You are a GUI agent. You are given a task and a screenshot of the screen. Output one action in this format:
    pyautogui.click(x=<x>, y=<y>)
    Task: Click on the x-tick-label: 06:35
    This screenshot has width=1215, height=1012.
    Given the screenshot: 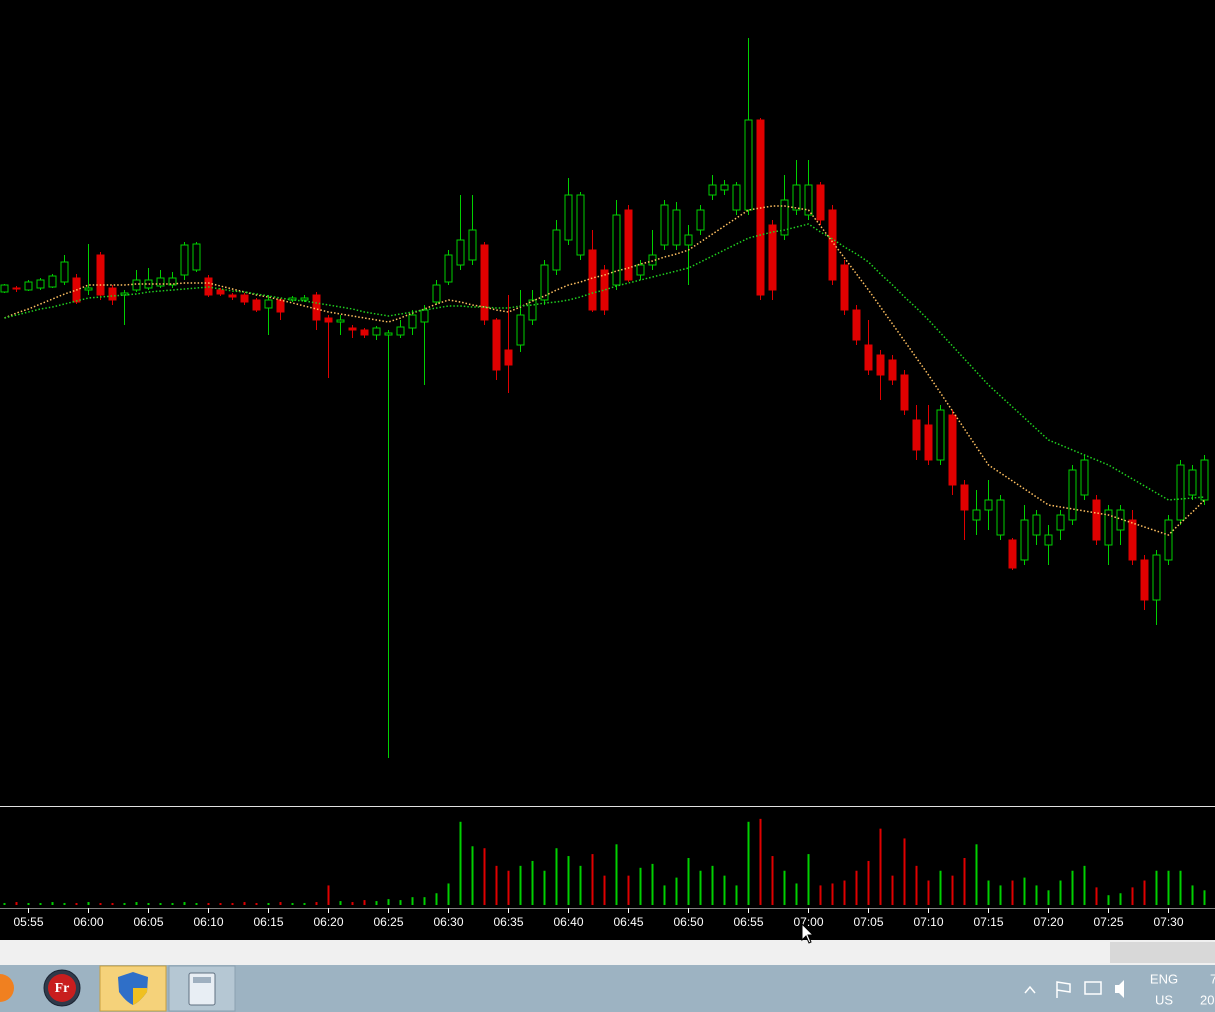 What is the action you would take?
    pyautogui.click(x=508, y=922)
    